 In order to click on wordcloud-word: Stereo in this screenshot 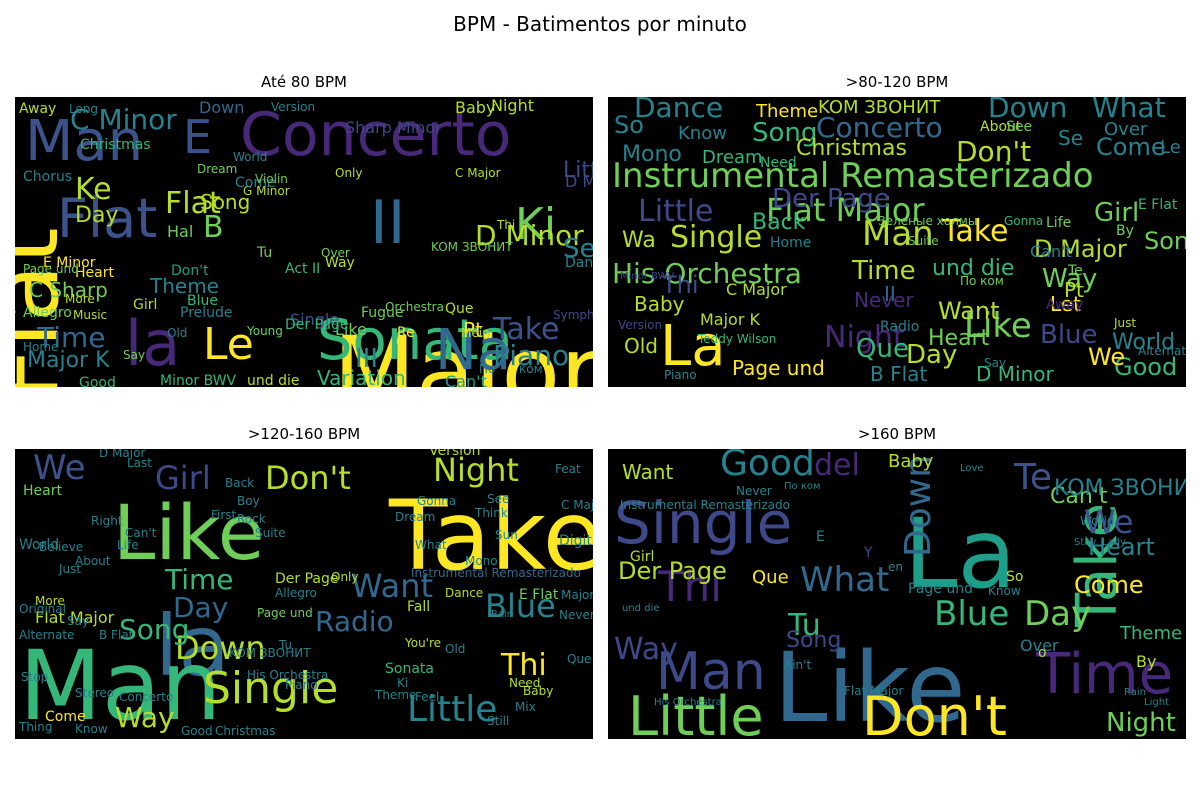, I will do `click(94, 693)`.